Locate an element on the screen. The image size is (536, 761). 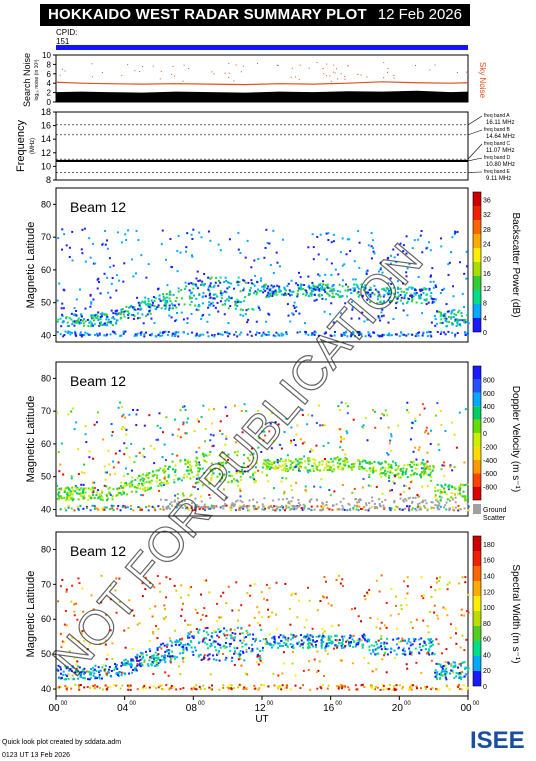
search-noise-area is located at coordinates (262, 96).